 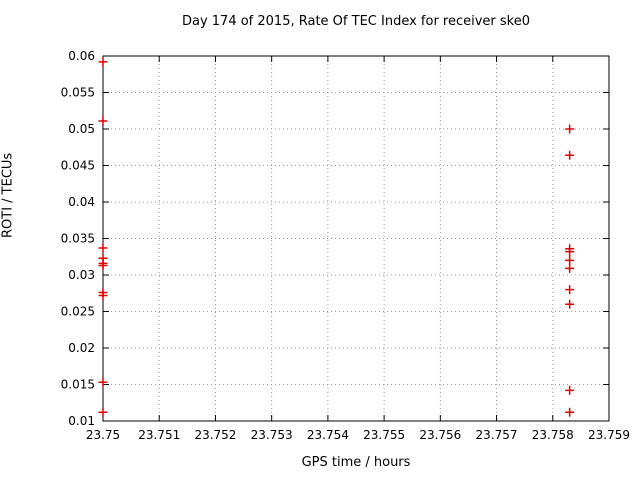 I want to click on x-tick-label: 23.751, so click(x=159, y=435).